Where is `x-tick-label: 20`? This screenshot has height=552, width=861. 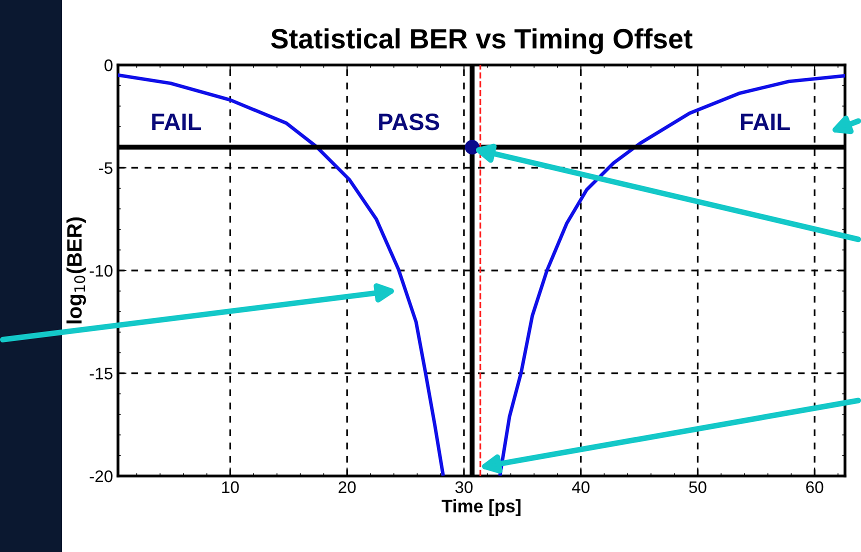 x-tick-label: 20 is located at coordinates (347, 487).